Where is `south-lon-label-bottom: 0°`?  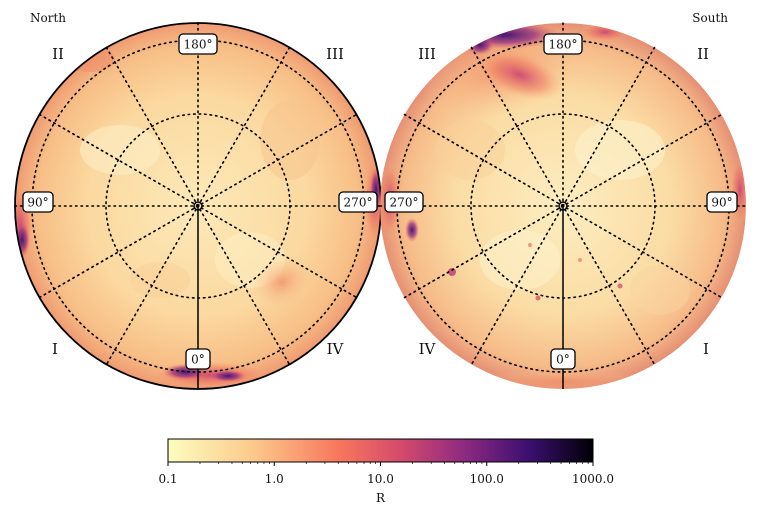
south-lon-label-bottom: 0° is located at coordinates (563, 359).